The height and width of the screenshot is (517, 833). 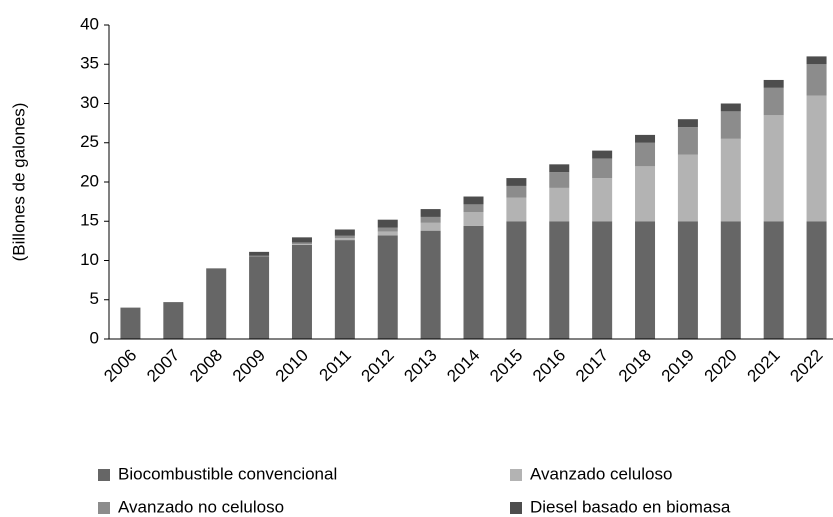 What do you see at coordinates (89, 102) in the screenshot?
I see `y-tick-label: 30` at bounding box center [89, 102].